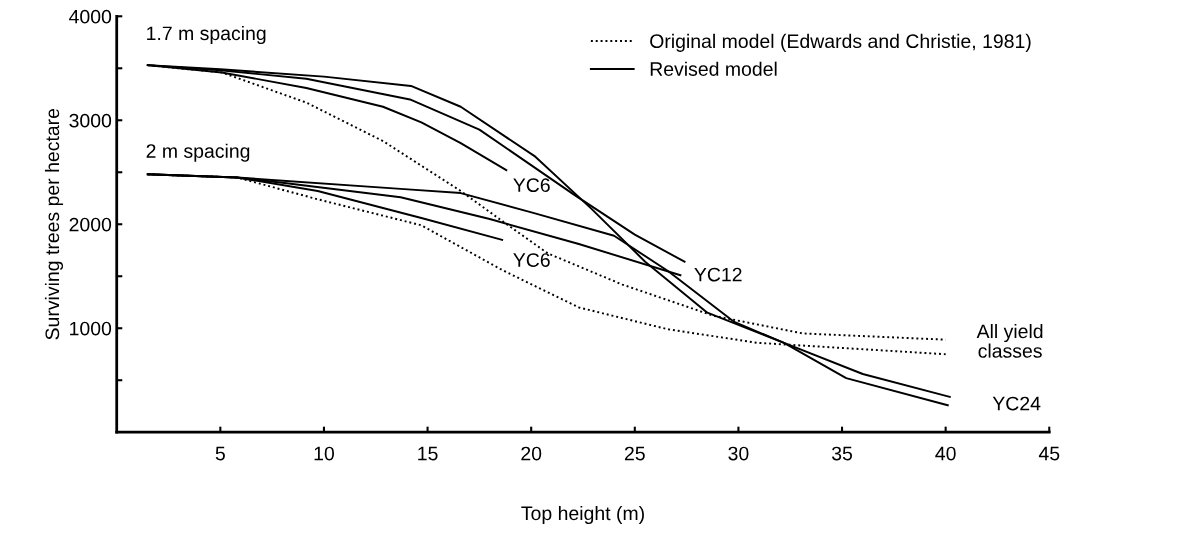  I want to click on x-tick-label: 40, so click(945, 453).